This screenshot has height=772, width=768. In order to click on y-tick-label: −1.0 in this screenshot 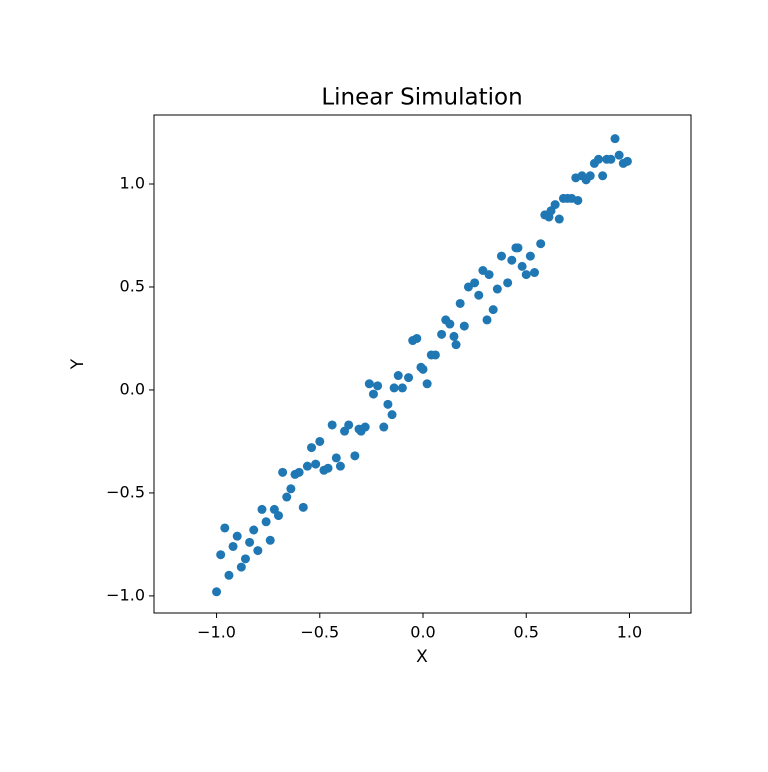, I will do `click(125, 594)`.